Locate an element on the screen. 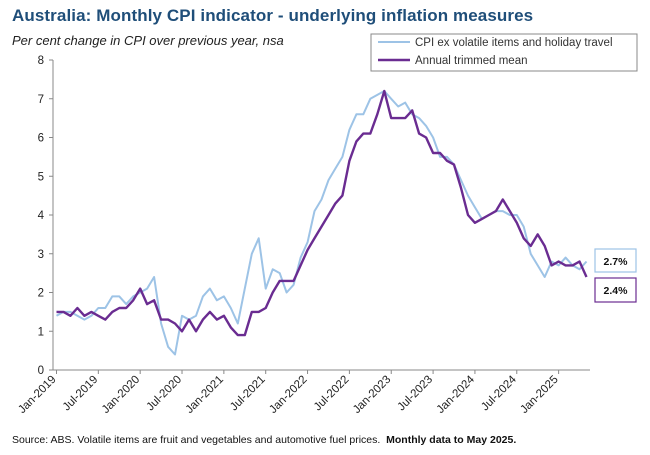  end-label-cpi-ex-volatile: 2.7% is located at coordinates (616, 262).